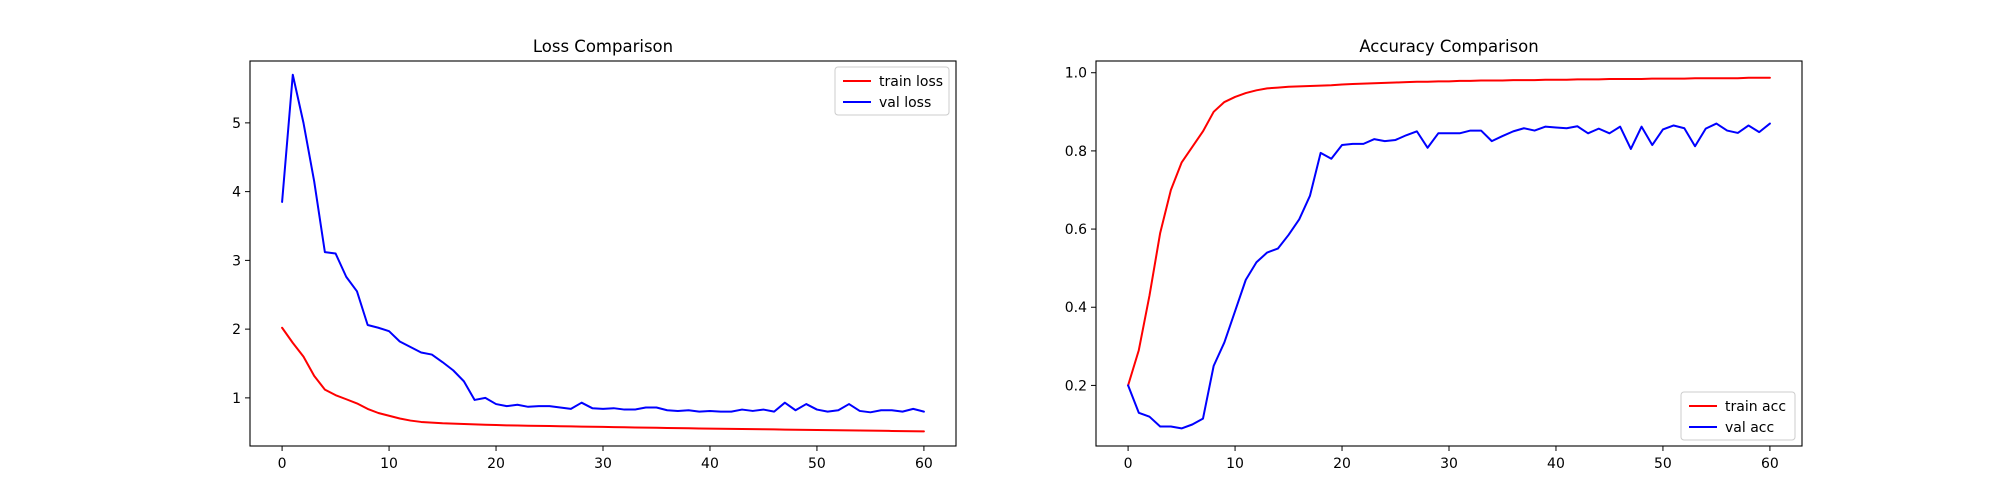 Image resolution: width=2000 pixels, height=500 pixels. I want to click on chart-title: Accuracy Comparison, so click(1448, 46).